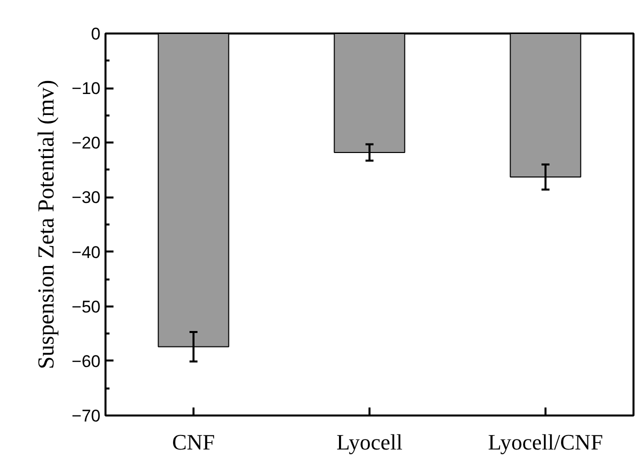  What do you see at coordinates (86, 143) in the screenshot?
I see `y-tick-label: −20` at bounding box center [86, 143].